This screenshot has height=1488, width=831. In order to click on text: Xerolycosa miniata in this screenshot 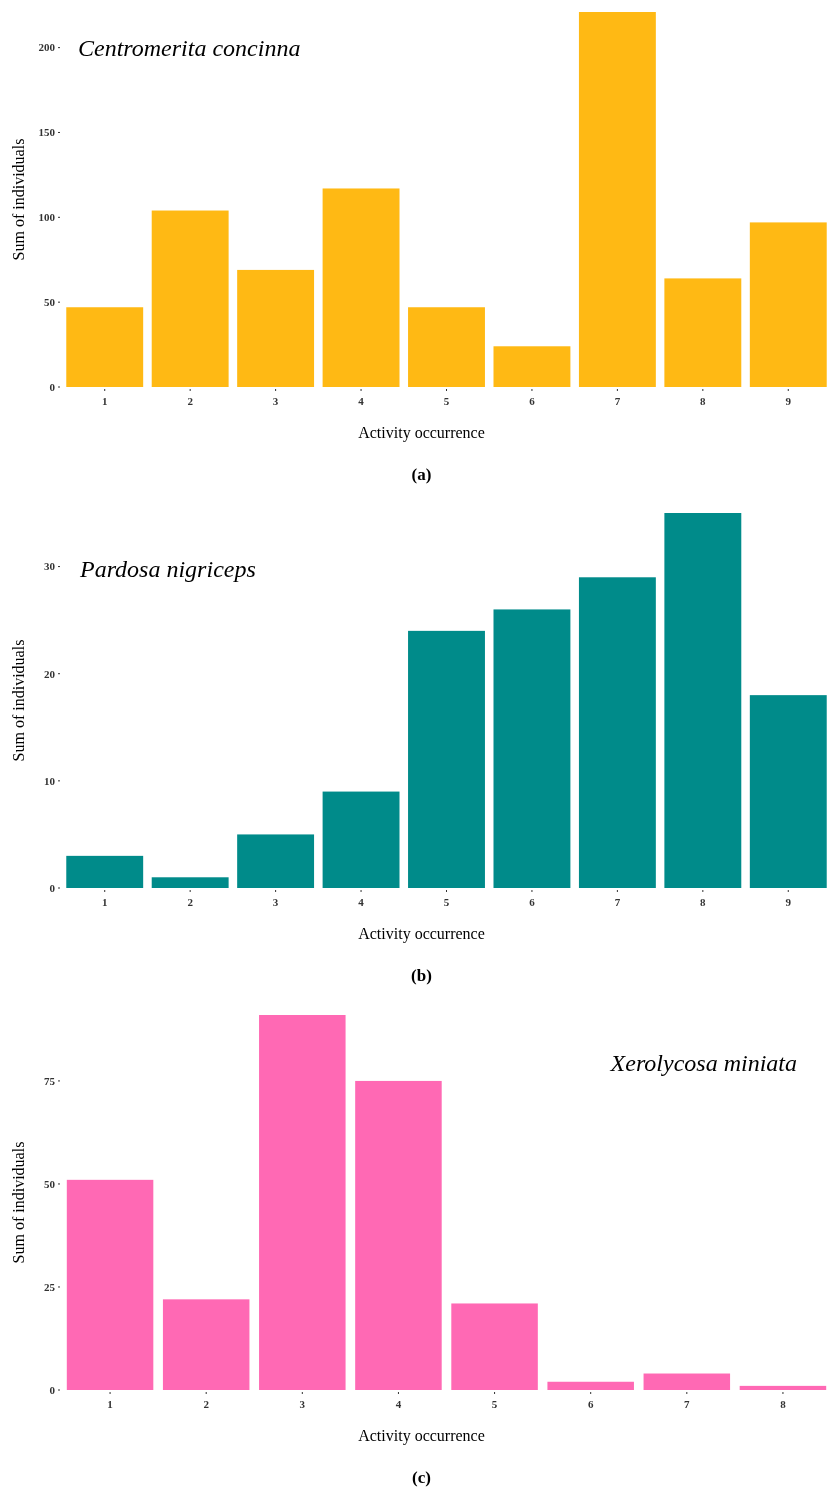, I will do `click(703, 1063)`.